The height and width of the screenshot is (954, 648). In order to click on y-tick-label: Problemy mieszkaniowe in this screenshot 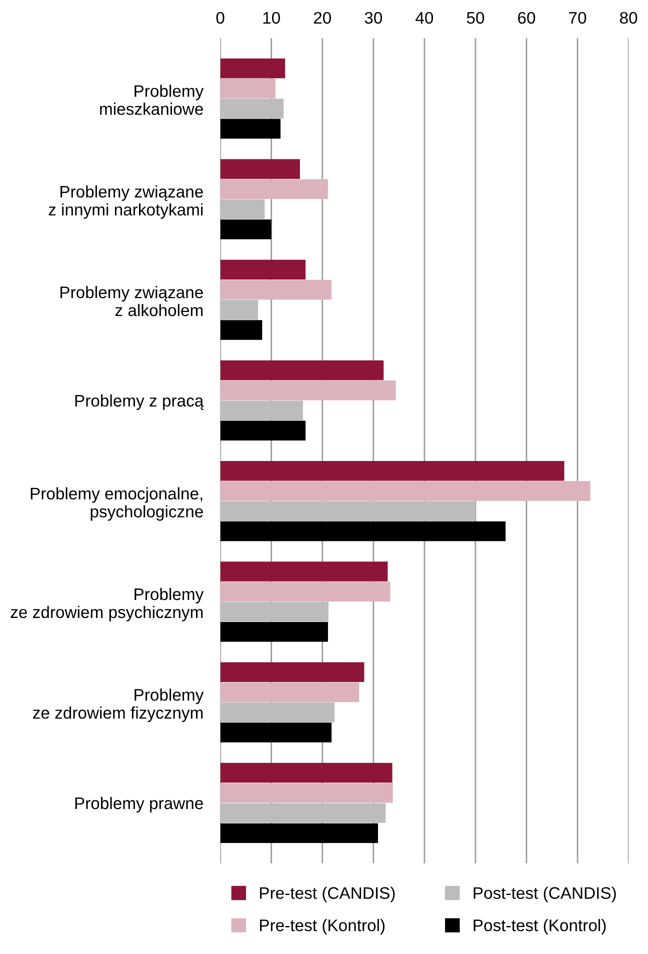, I will do `click(152, 99)`.